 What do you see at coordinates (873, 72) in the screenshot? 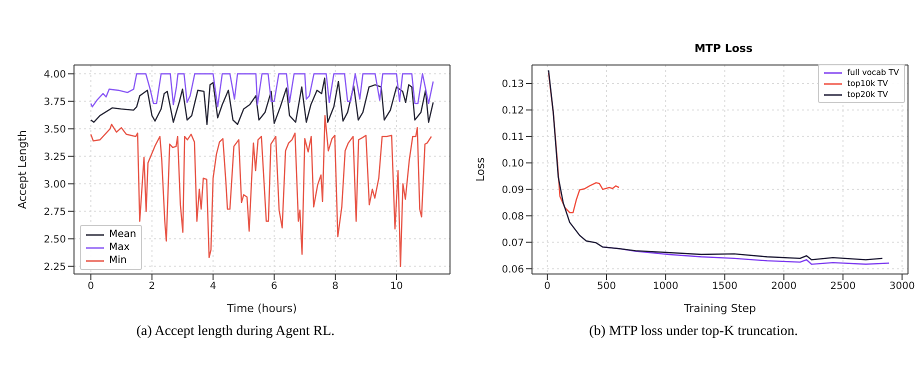
I see `legend-label: full vocab TV` at bounding box center [873, 72].